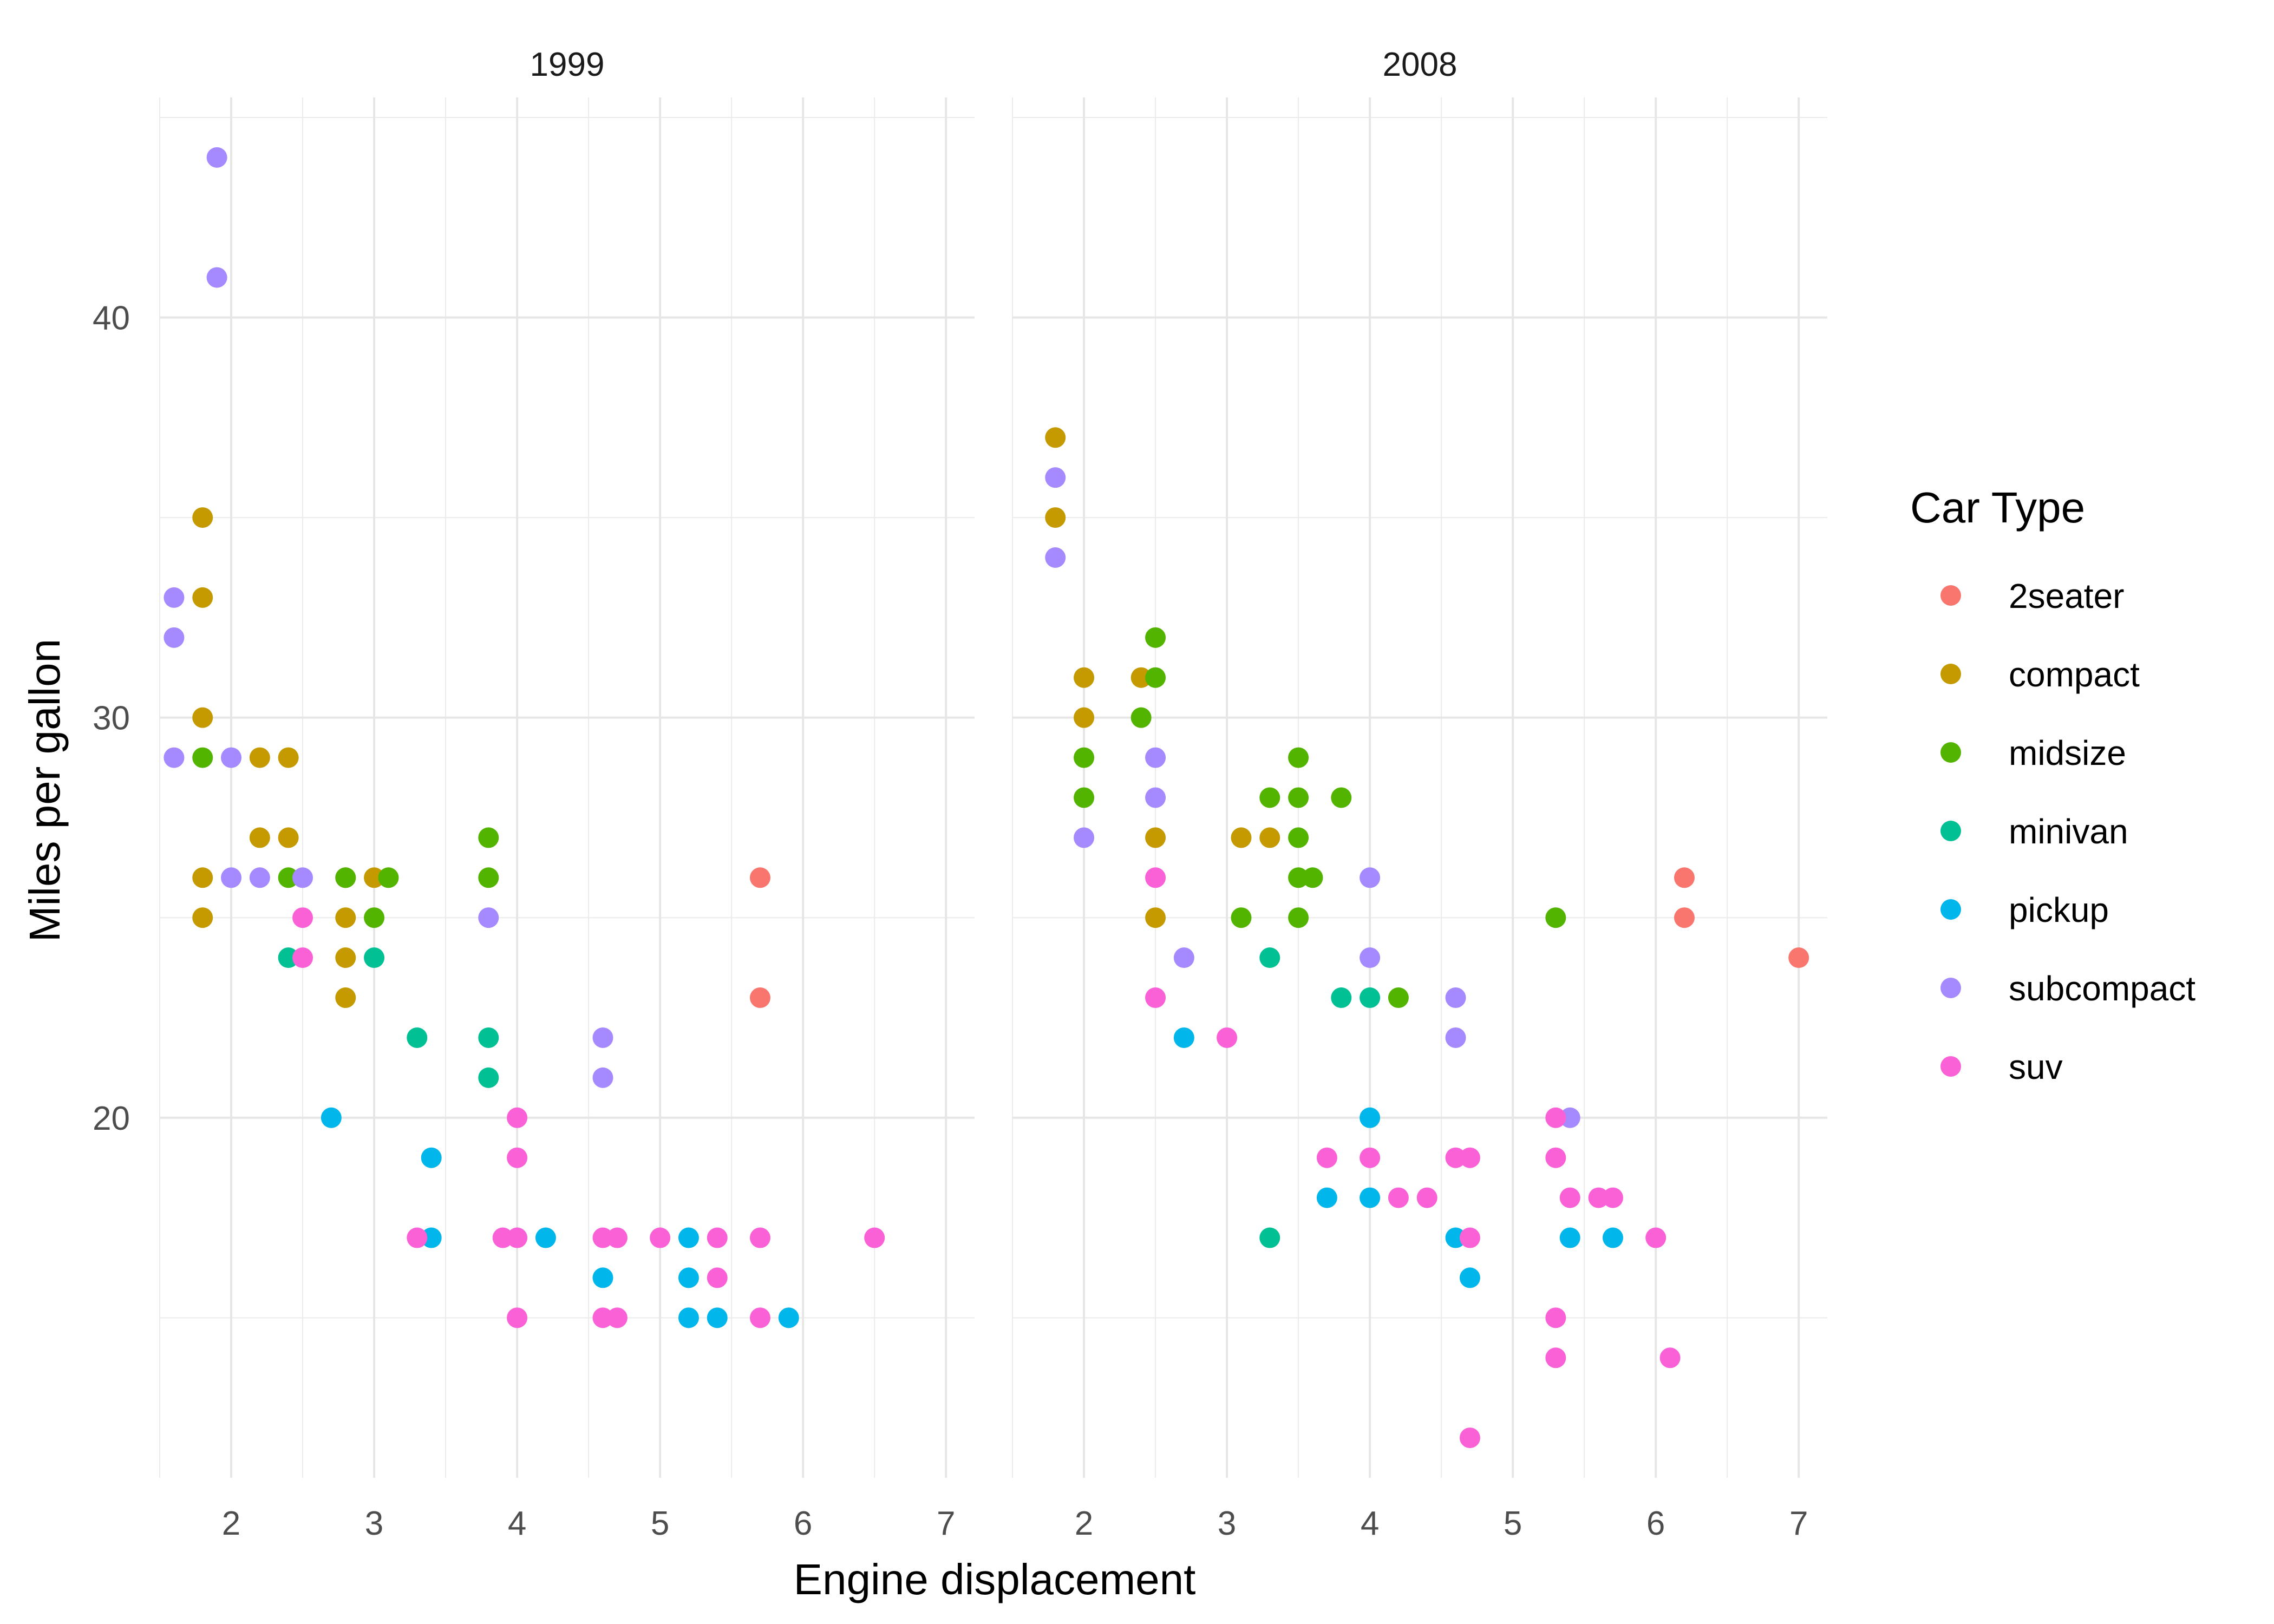 The height and width of the screenshot is (1624, 2274). Describe the element at coordinates (1951, 674) in the screenshot. I see `legend-key-compact` at that location.